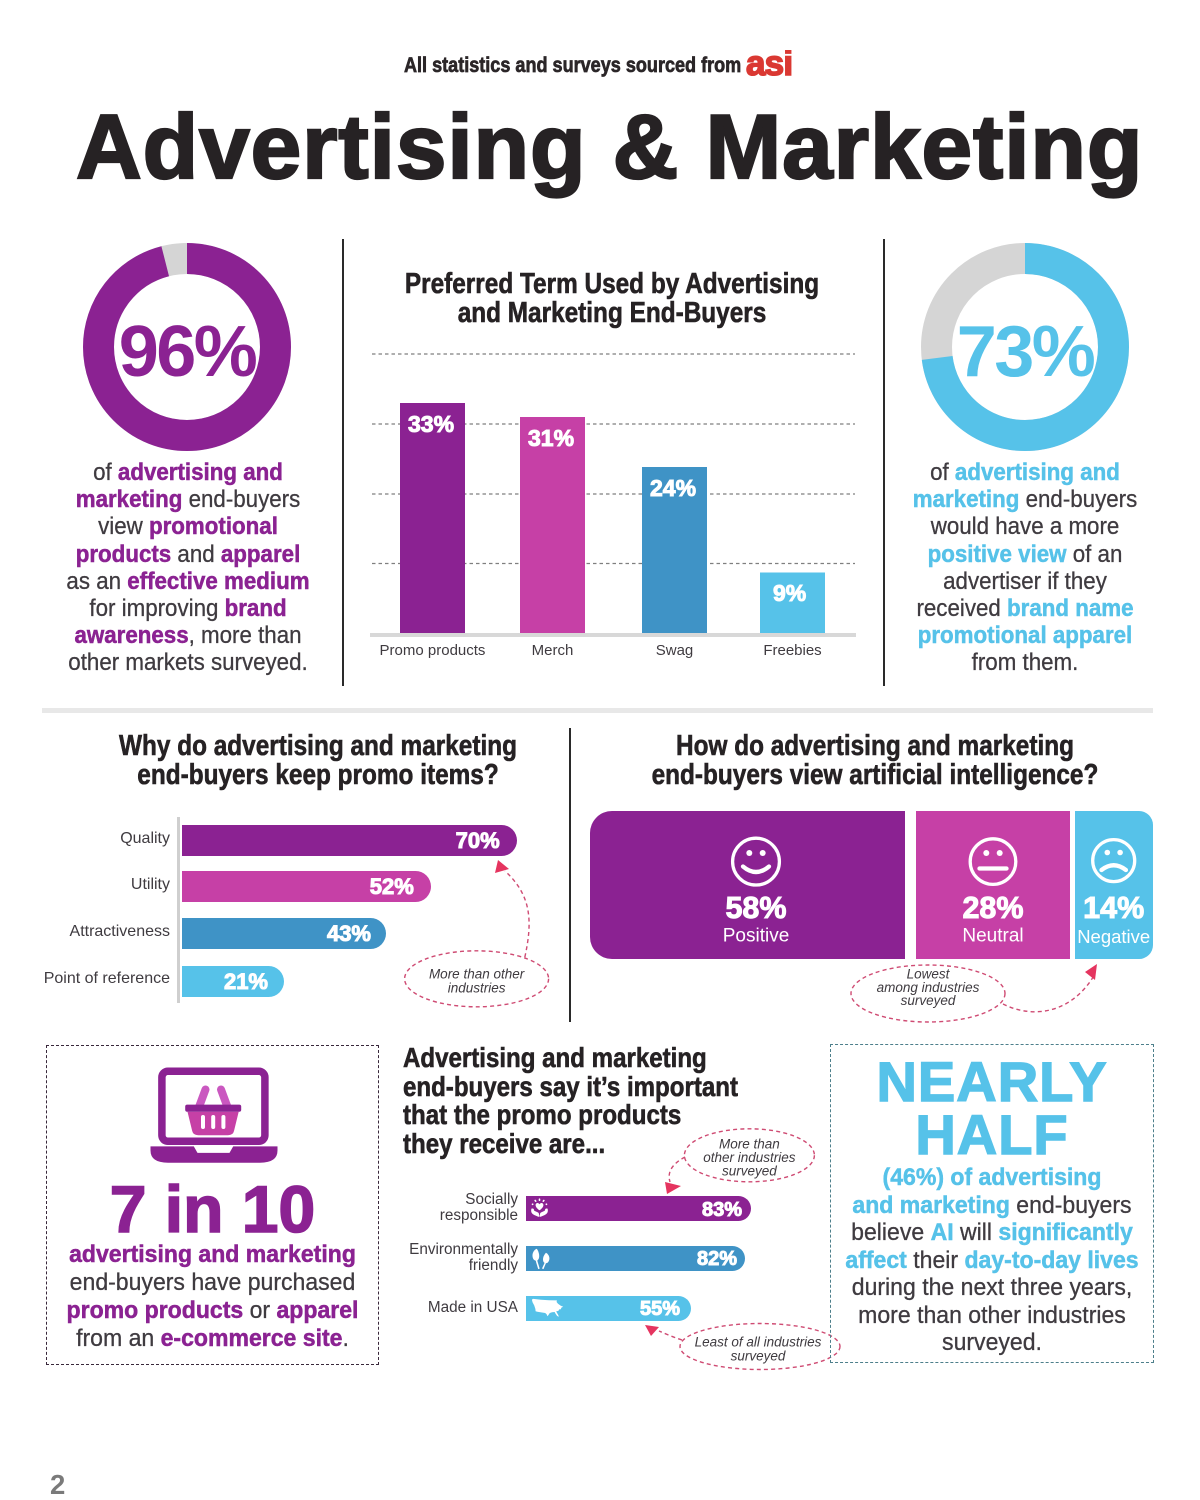  I want to click on svg-text: Freebies, so click(792, 650).